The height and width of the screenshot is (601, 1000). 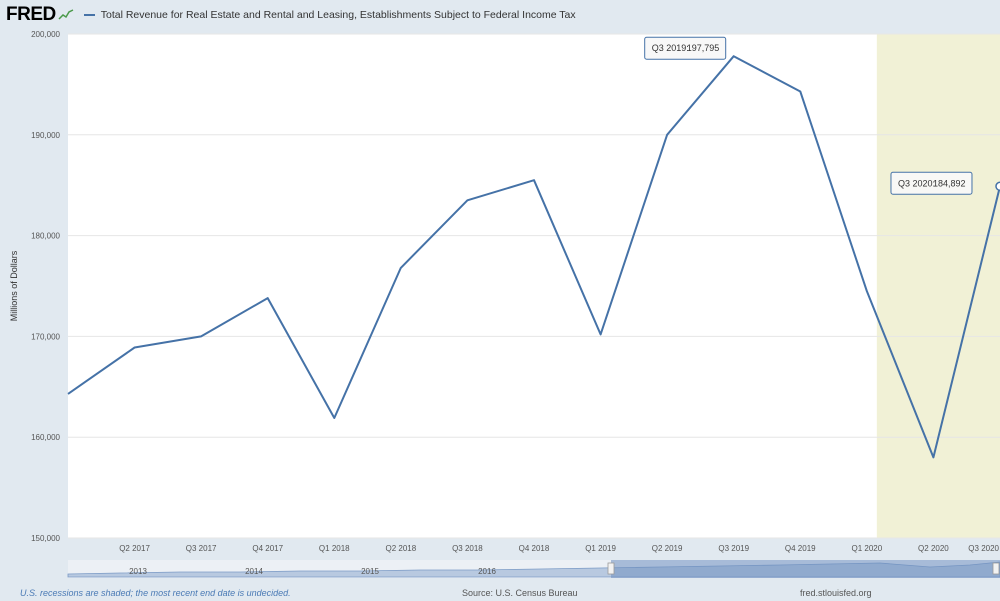 I want to click on y-tick-label: 160,000, so click(x=45, y=437).